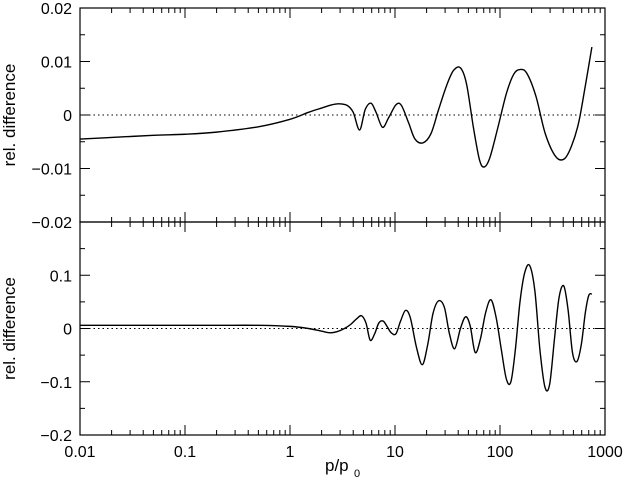 This screenshot has width=625, height=487. What do you see at coordinates (52, 170) in the screenshot?
I see `y-tick-label: −0.01` at bounding box center [52, 170].